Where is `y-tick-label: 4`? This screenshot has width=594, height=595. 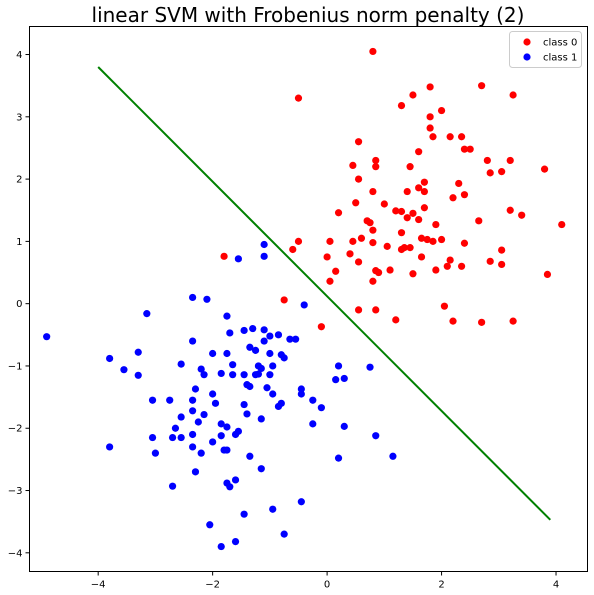
y-tick-label: 4 is located at coordinates (19, 55).